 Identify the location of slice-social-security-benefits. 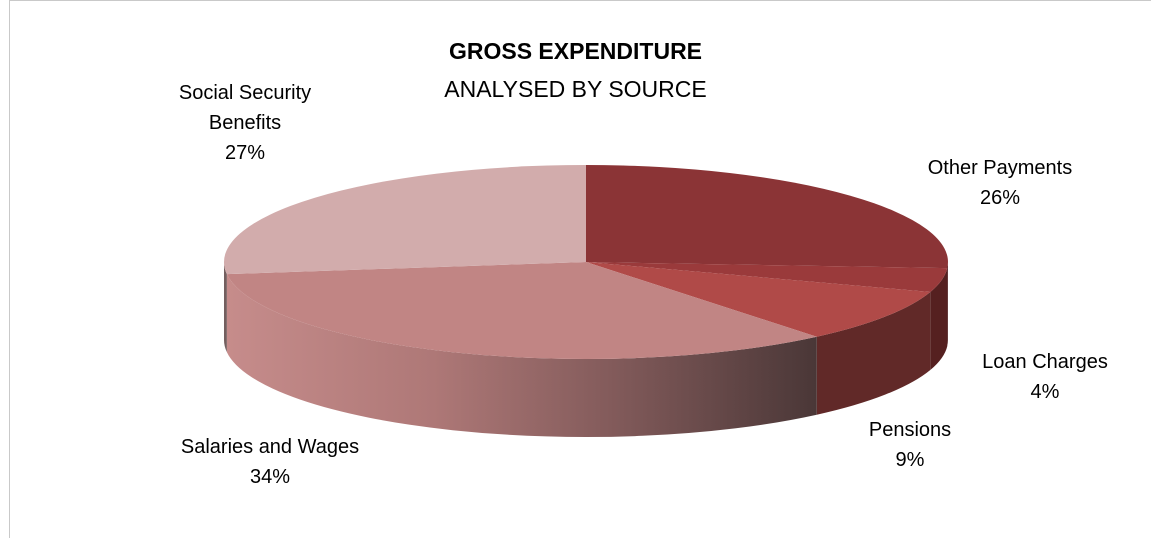
(404, 220).